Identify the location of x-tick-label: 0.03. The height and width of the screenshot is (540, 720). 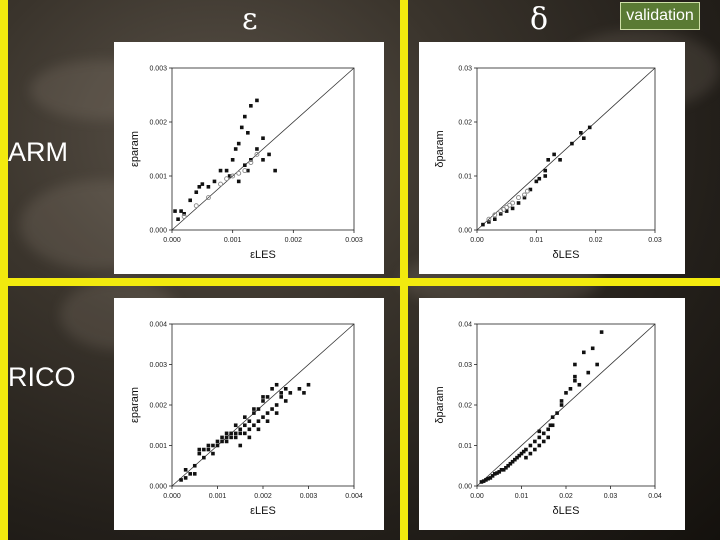
(611, 496).